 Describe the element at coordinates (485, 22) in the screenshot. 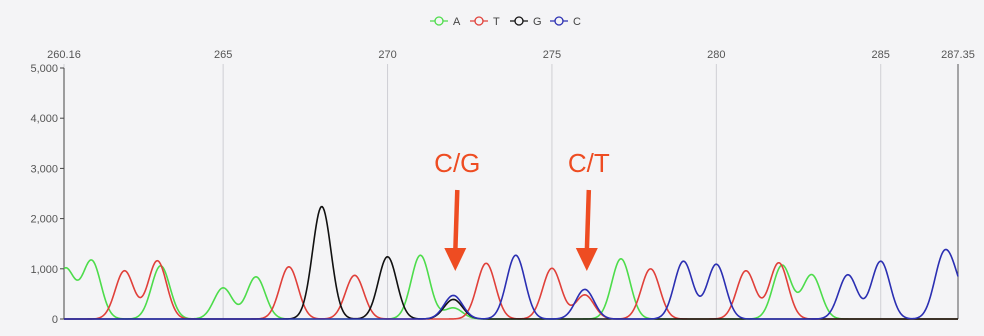

I see `legend-item-t: T` at that location.